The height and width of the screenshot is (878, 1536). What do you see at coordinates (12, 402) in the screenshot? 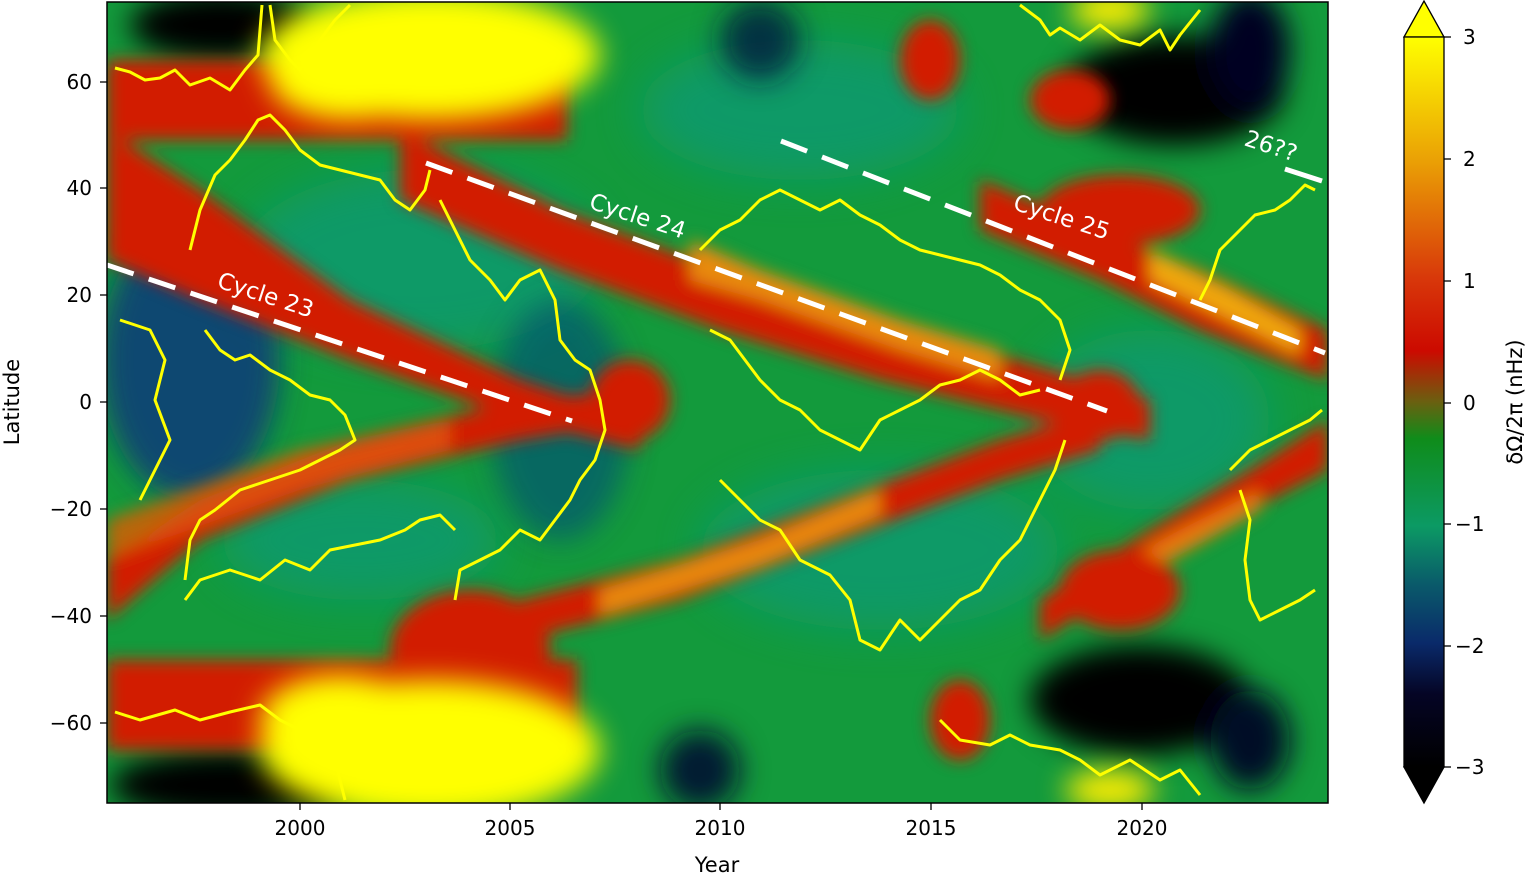
I see `y-axis-label: Latitude` at bounding box center [12, 402].